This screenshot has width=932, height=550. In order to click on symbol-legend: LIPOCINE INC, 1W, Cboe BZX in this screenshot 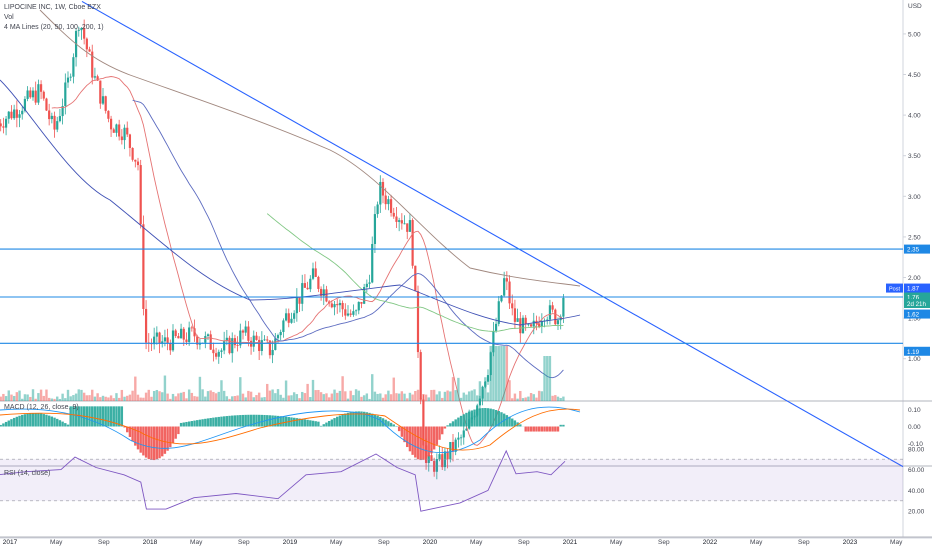, I will do `click(52, 7)`.